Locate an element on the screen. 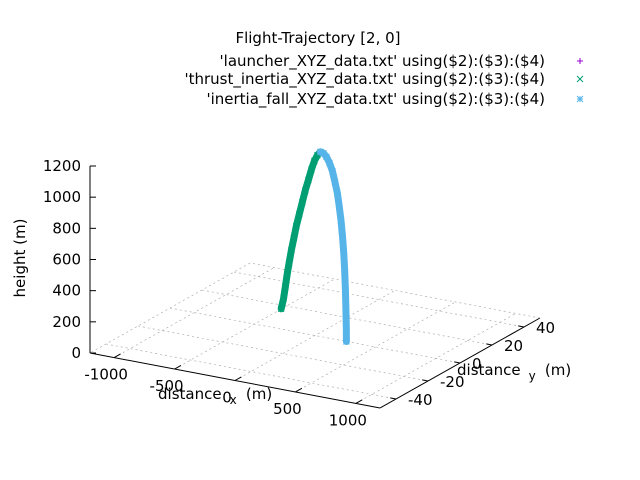 The width and height of the screenshot is (640, 480). floor-back-edge is located at coordinates (395, 290).